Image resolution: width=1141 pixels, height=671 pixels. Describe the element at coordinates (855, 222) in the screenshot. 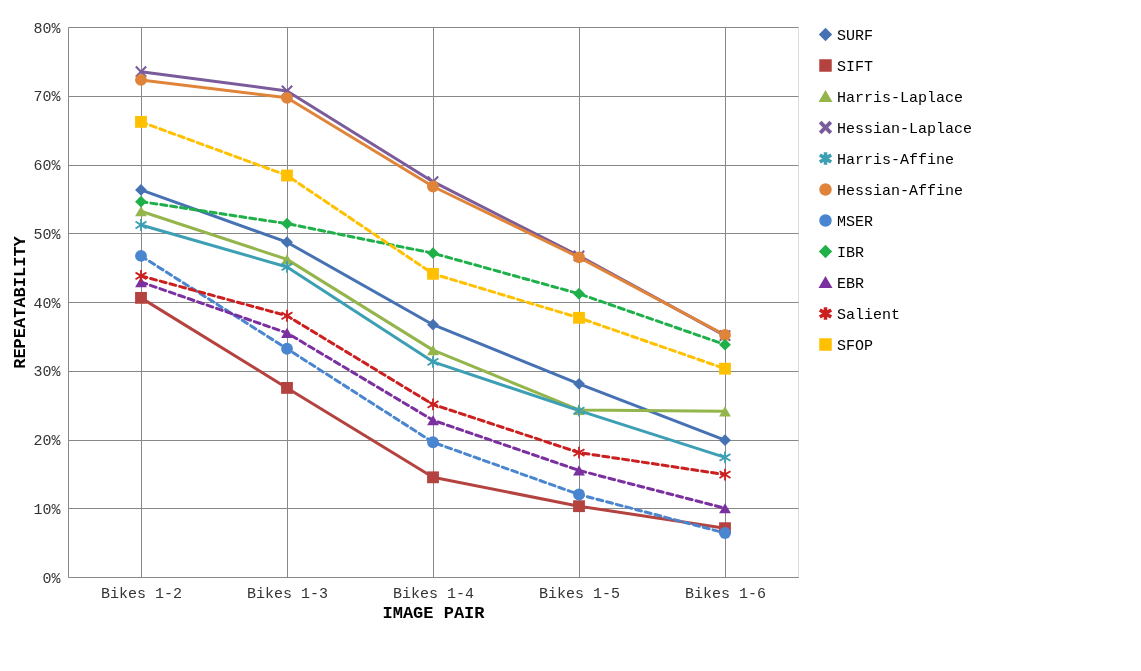

I see `legend-label: MSER` at that location.